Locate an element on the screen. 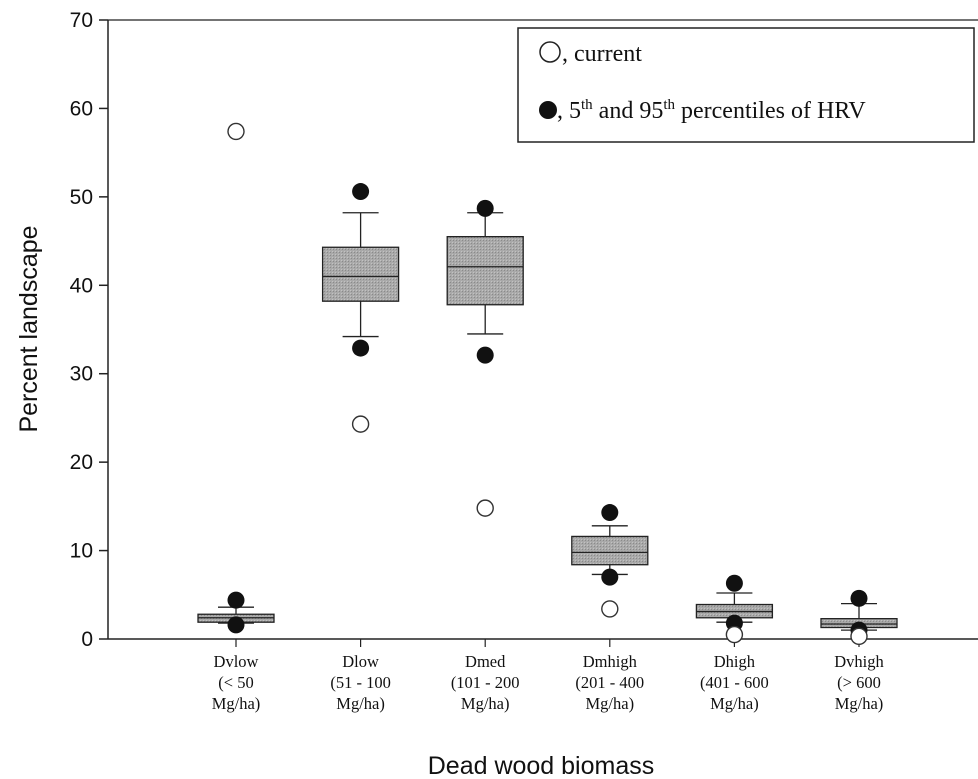 The image size is (978, 779). box-dmed is located at coordinates (485, 273).